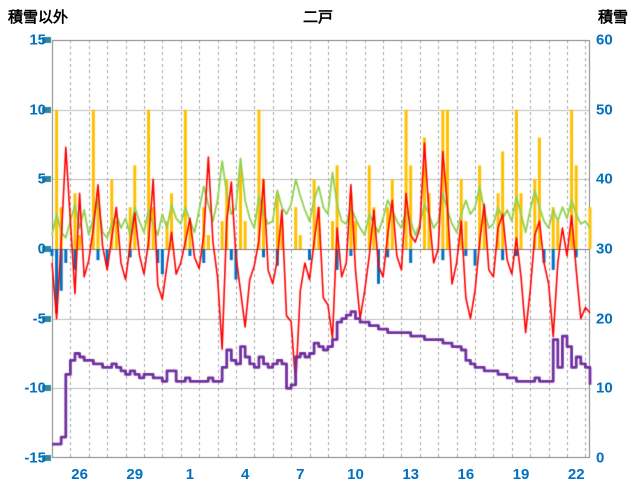 The width and height of the screenshot is (636, 501). I want to click on y-axis-right-tick-label: 40, so click(604, 179).